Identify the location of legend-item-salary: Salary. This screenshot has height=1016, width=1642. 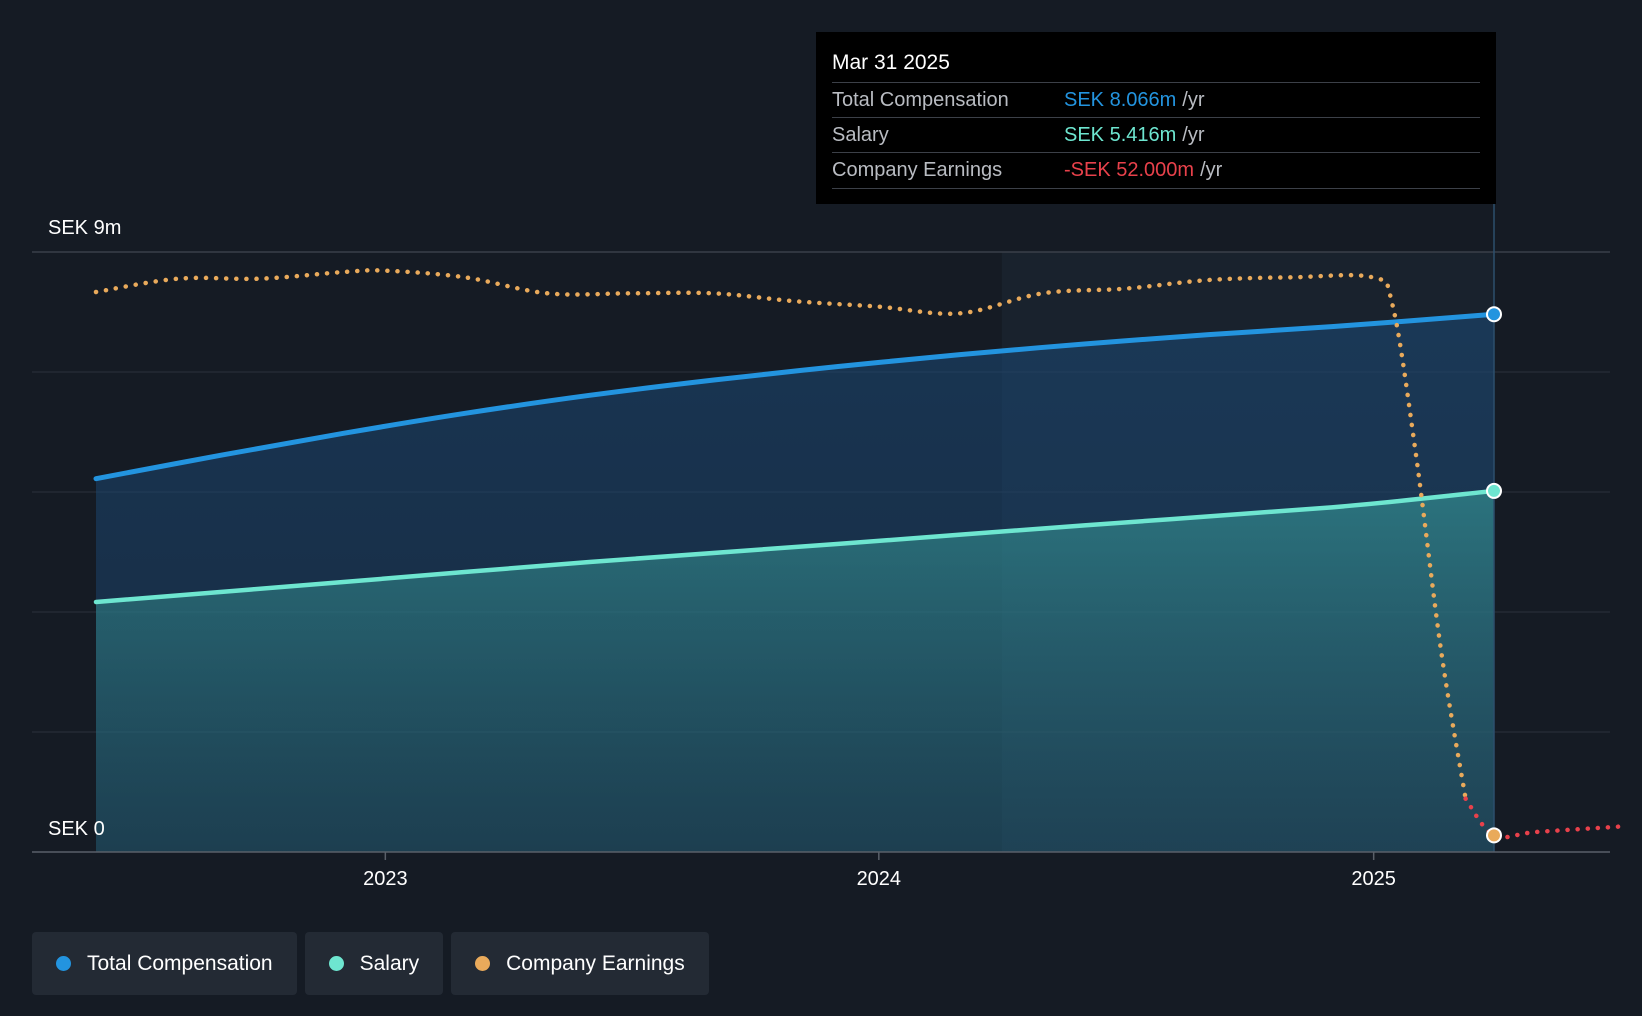
(374, 963).